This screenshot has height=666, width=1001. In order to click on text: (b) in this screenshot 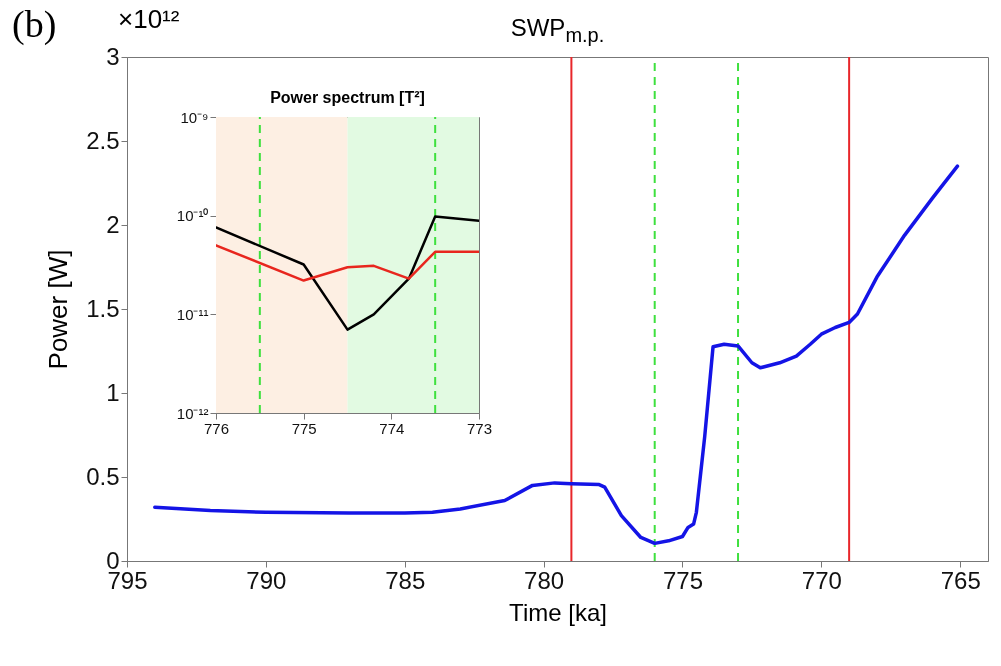, I will do `click(34, 24)`.